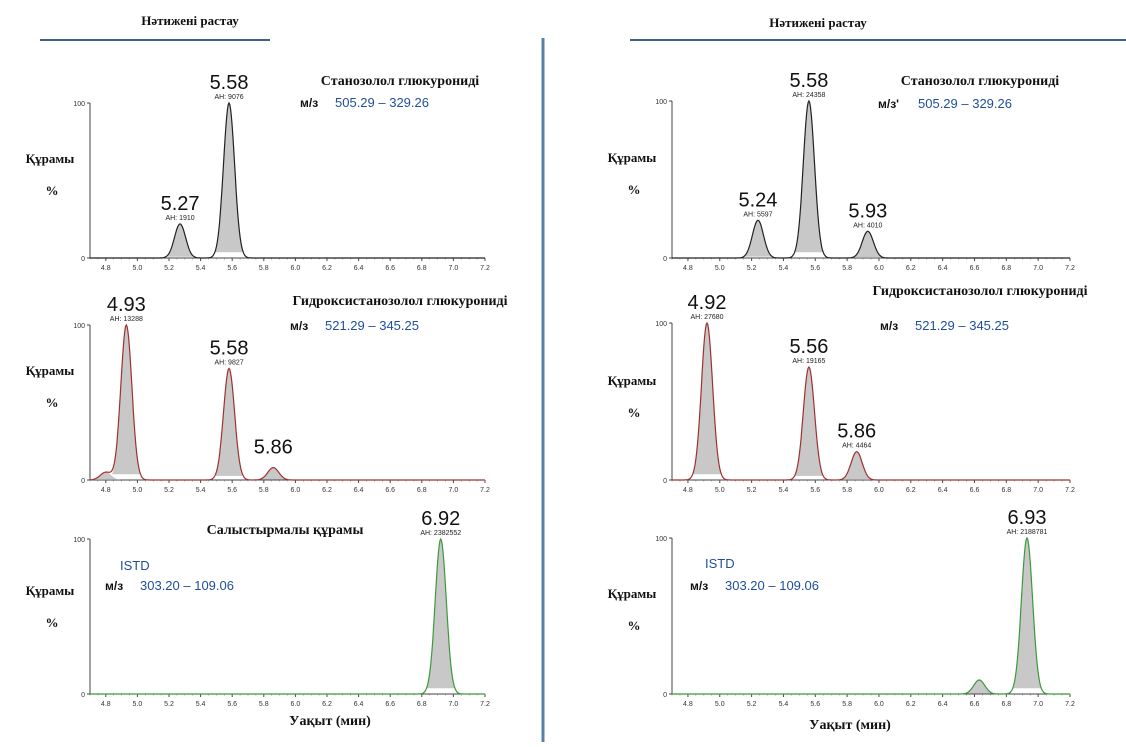 The image size is (1126, 747). What do you see at coordinates (856, 446) in the screenshot?
I see `peak-area-label: AH: 4464` at bounding box center [856, 446].